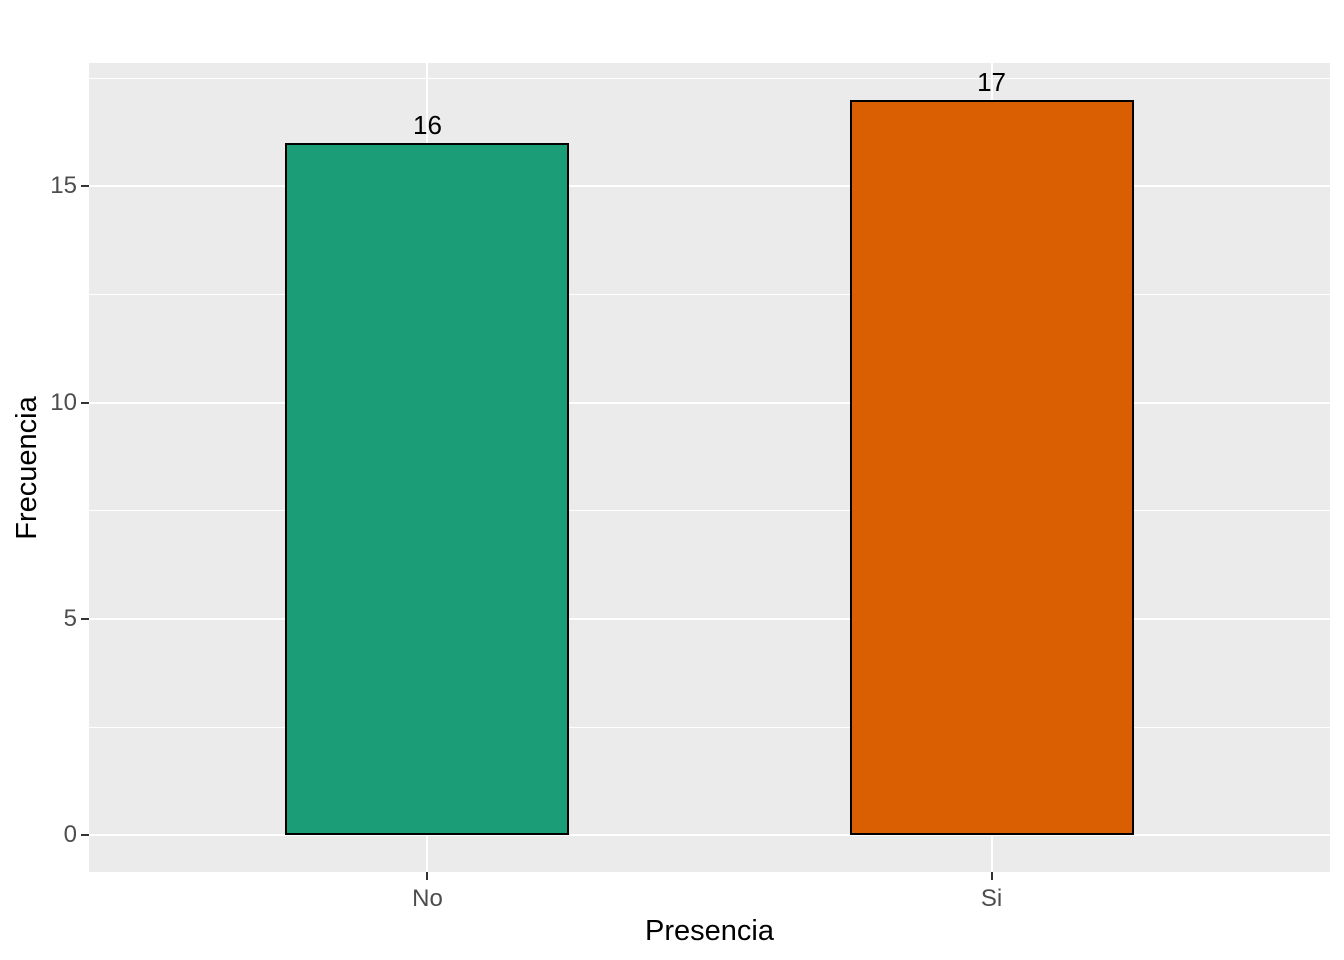 The width and height of the screenshot is (1344, 960). Describe the element at coordinates (70, 618) in the screenshot. I see `y-tick-label: 5` at that location.